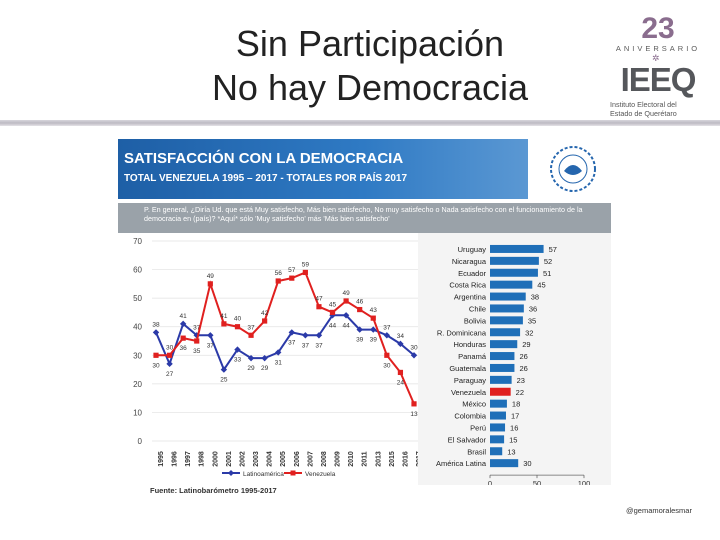 Image resolution: width=720 pixels, height=540 pixels. Describe the element at coordinates (515, 416) in the screenshot. I see `bar-value-label: 17` at that location.